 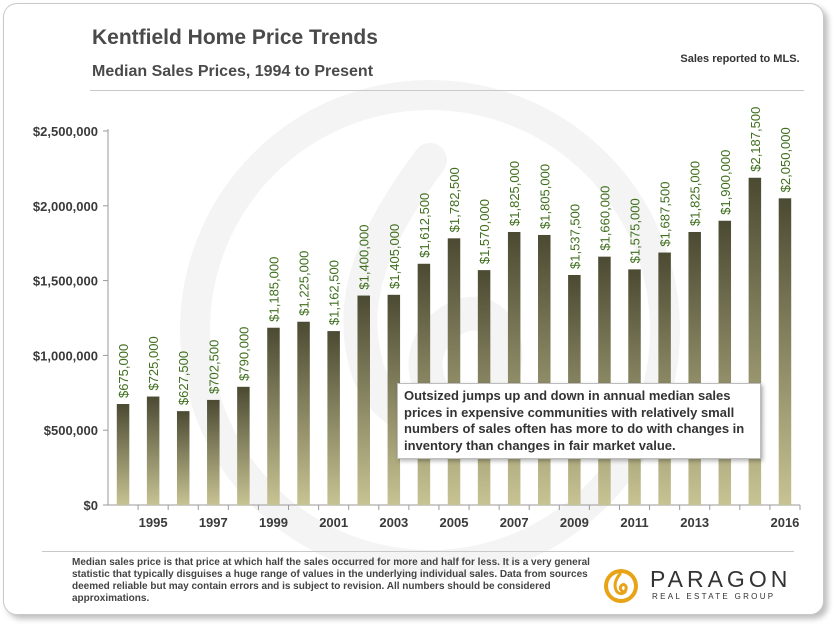 I want to click on data-label: $627,500, so click(x=183, y=378).